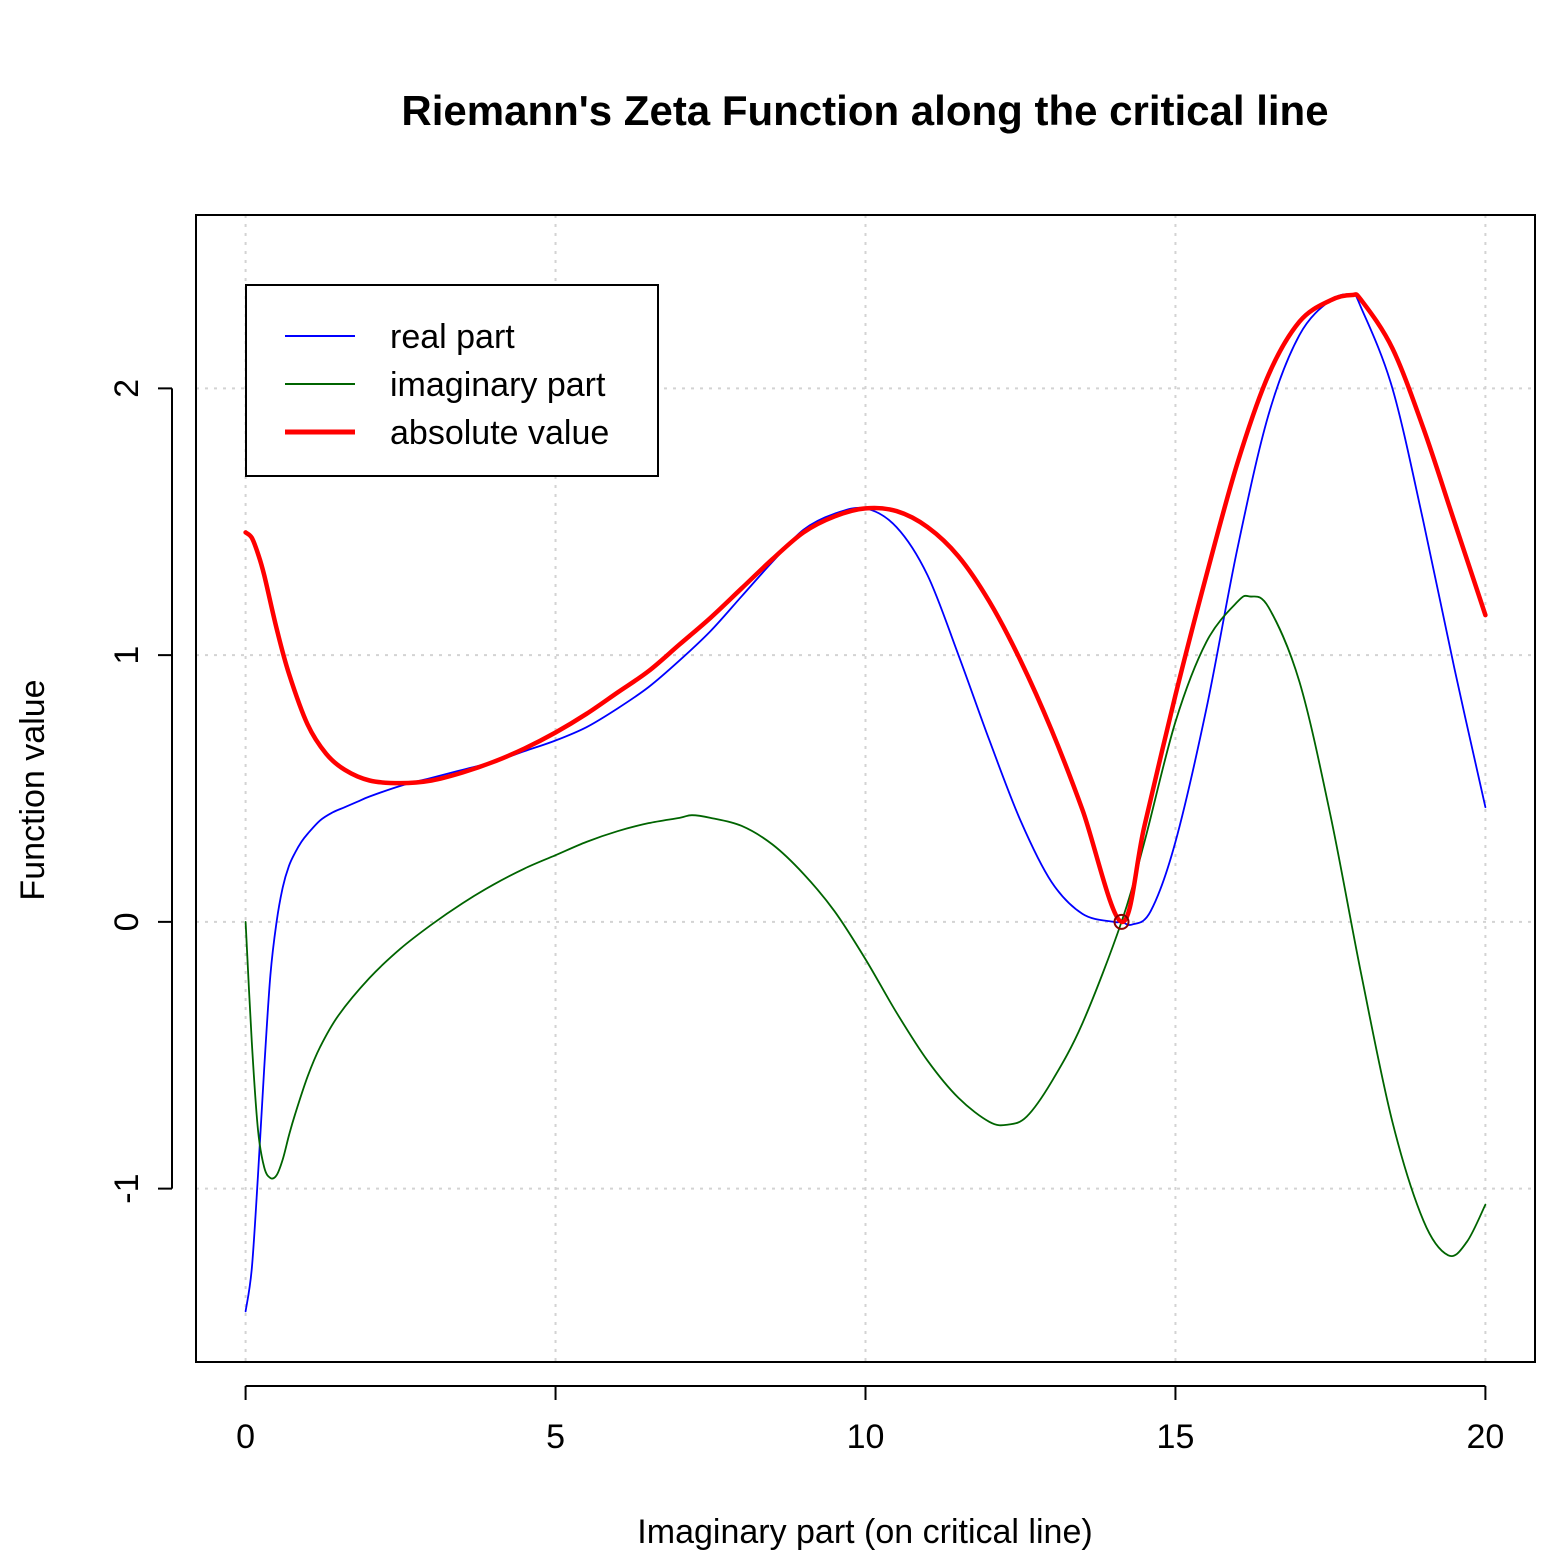 The image size is (1560, 1560). What do you see at coordinates (127, 921) in the screenshot?
I see `y-tick-label-1: 0` at bounding box center [127, 921].